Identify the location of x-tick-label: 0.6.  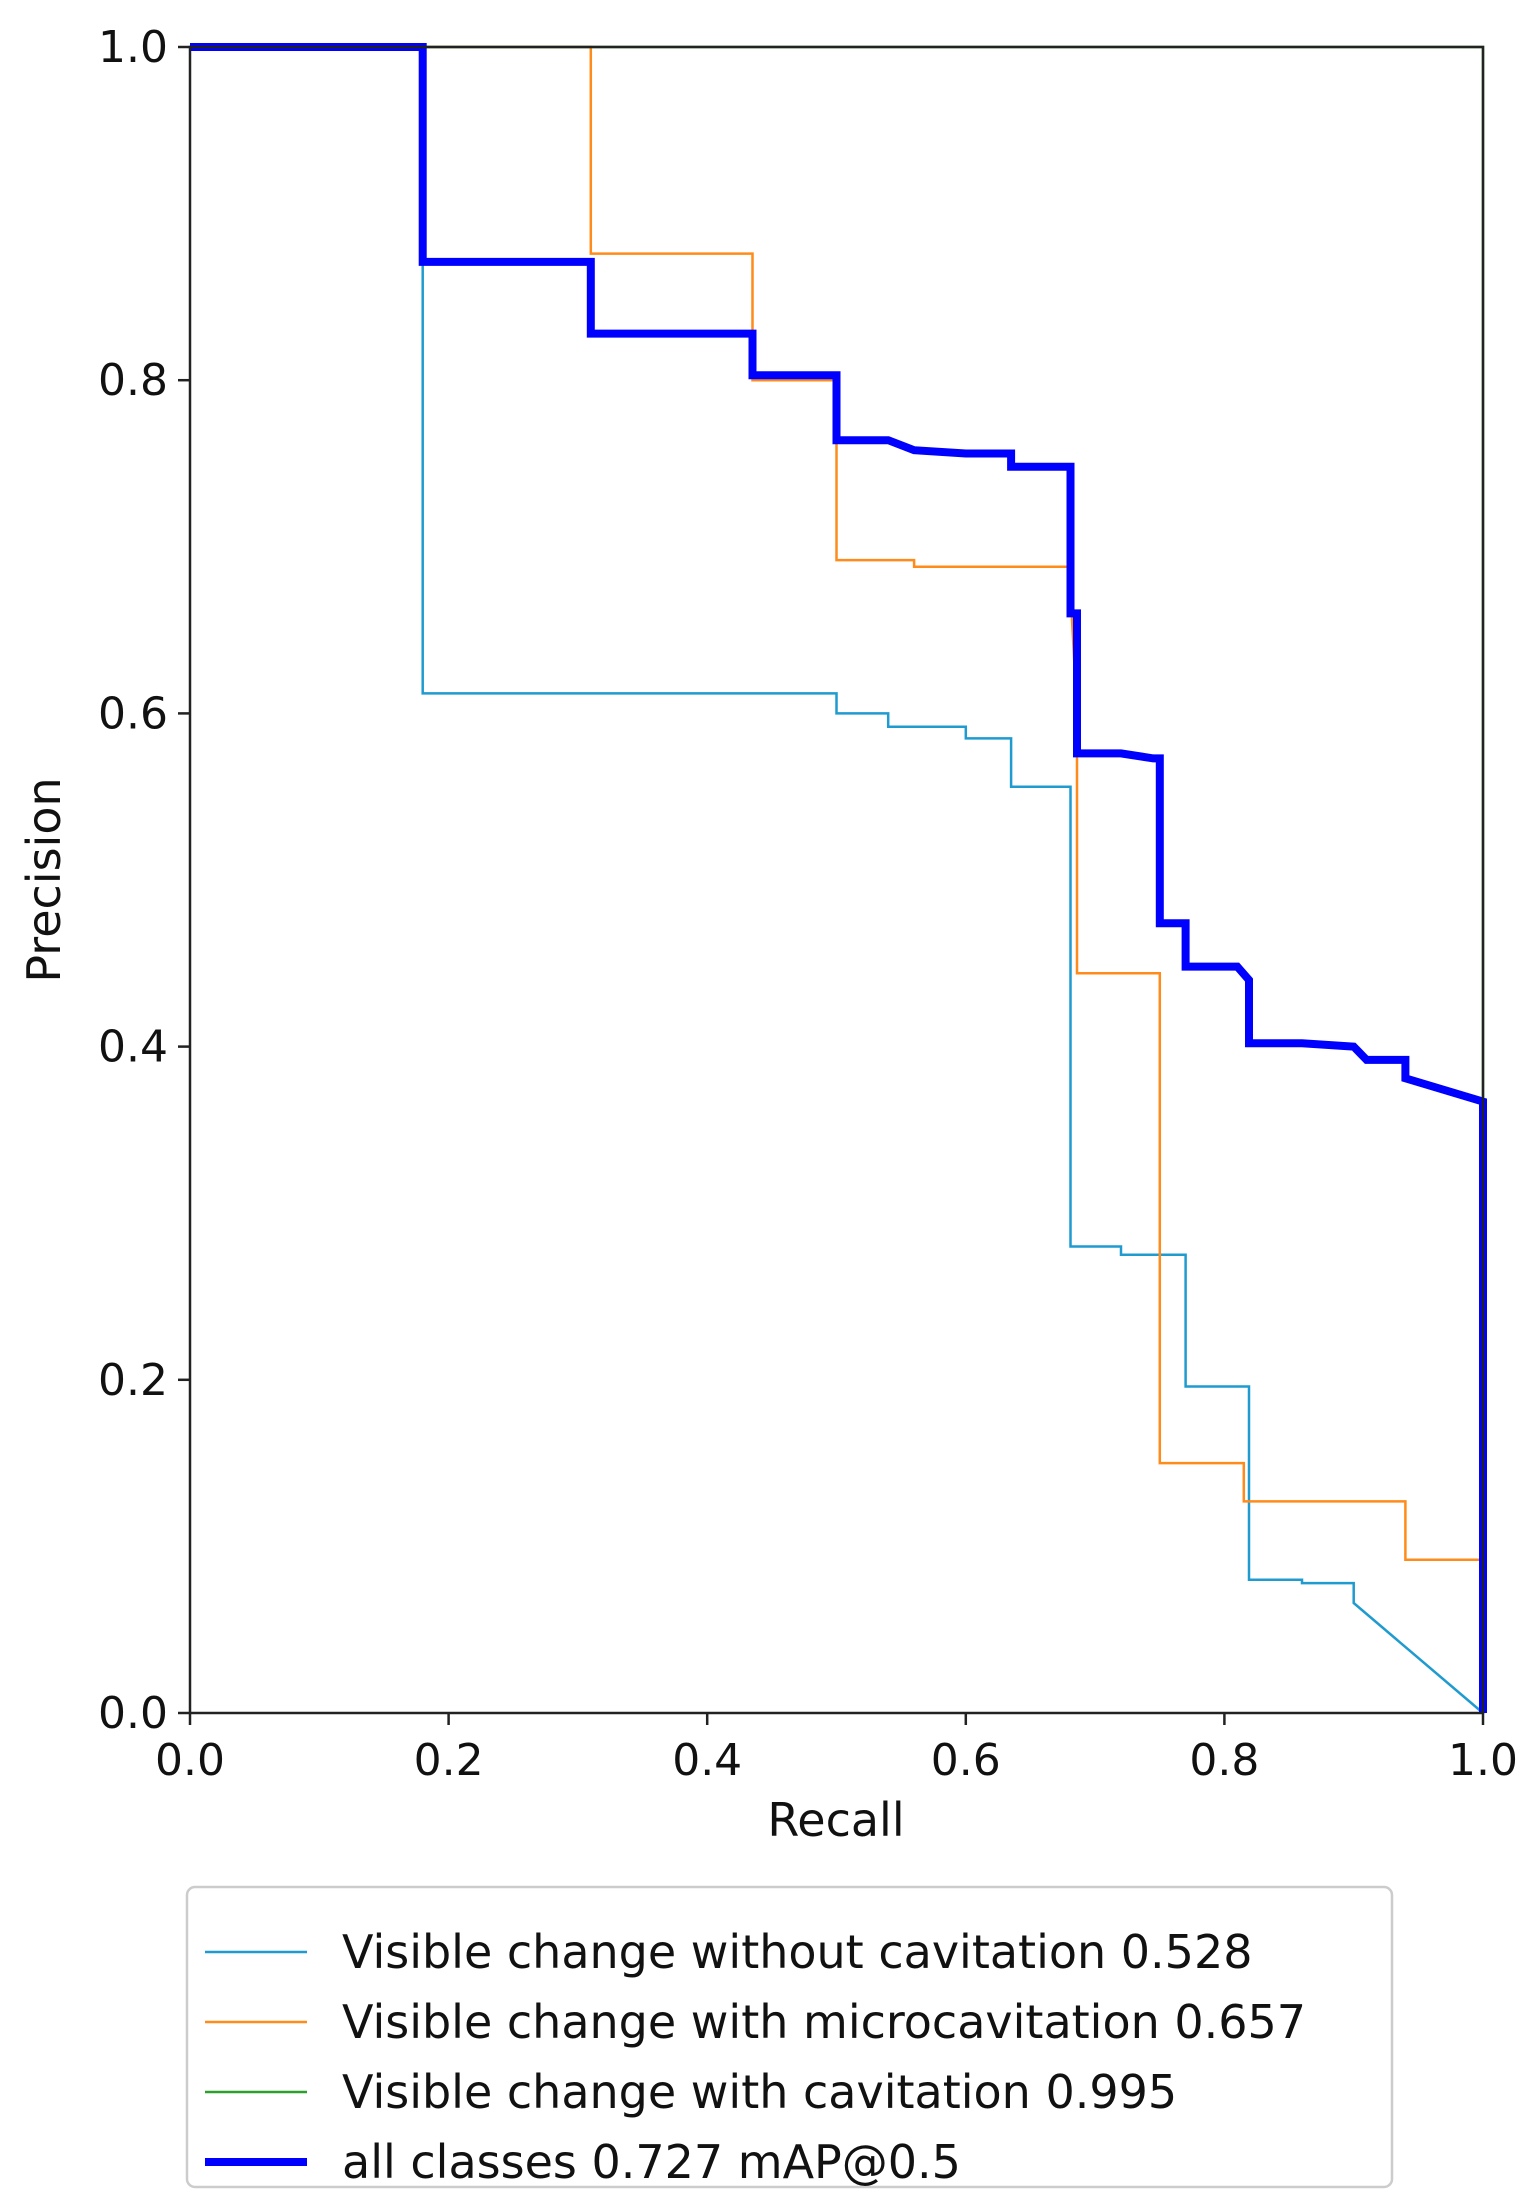
(966, 1760).